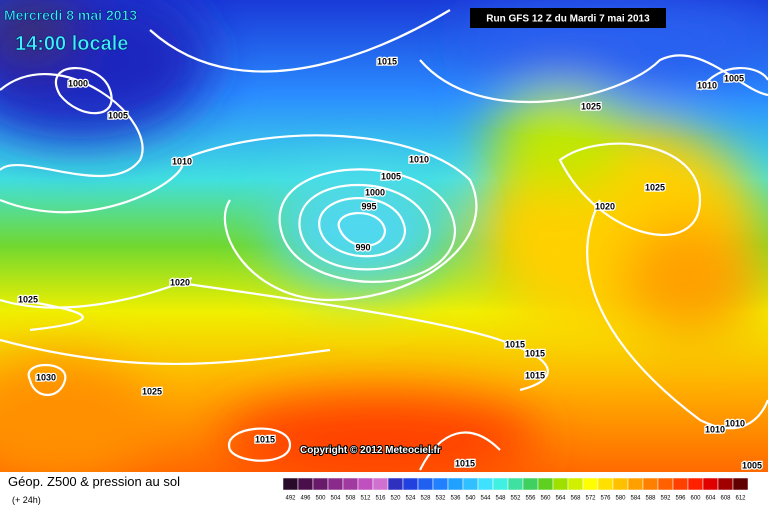 The image size is (768, 512). I want to click on run-box, so click(568, 18).